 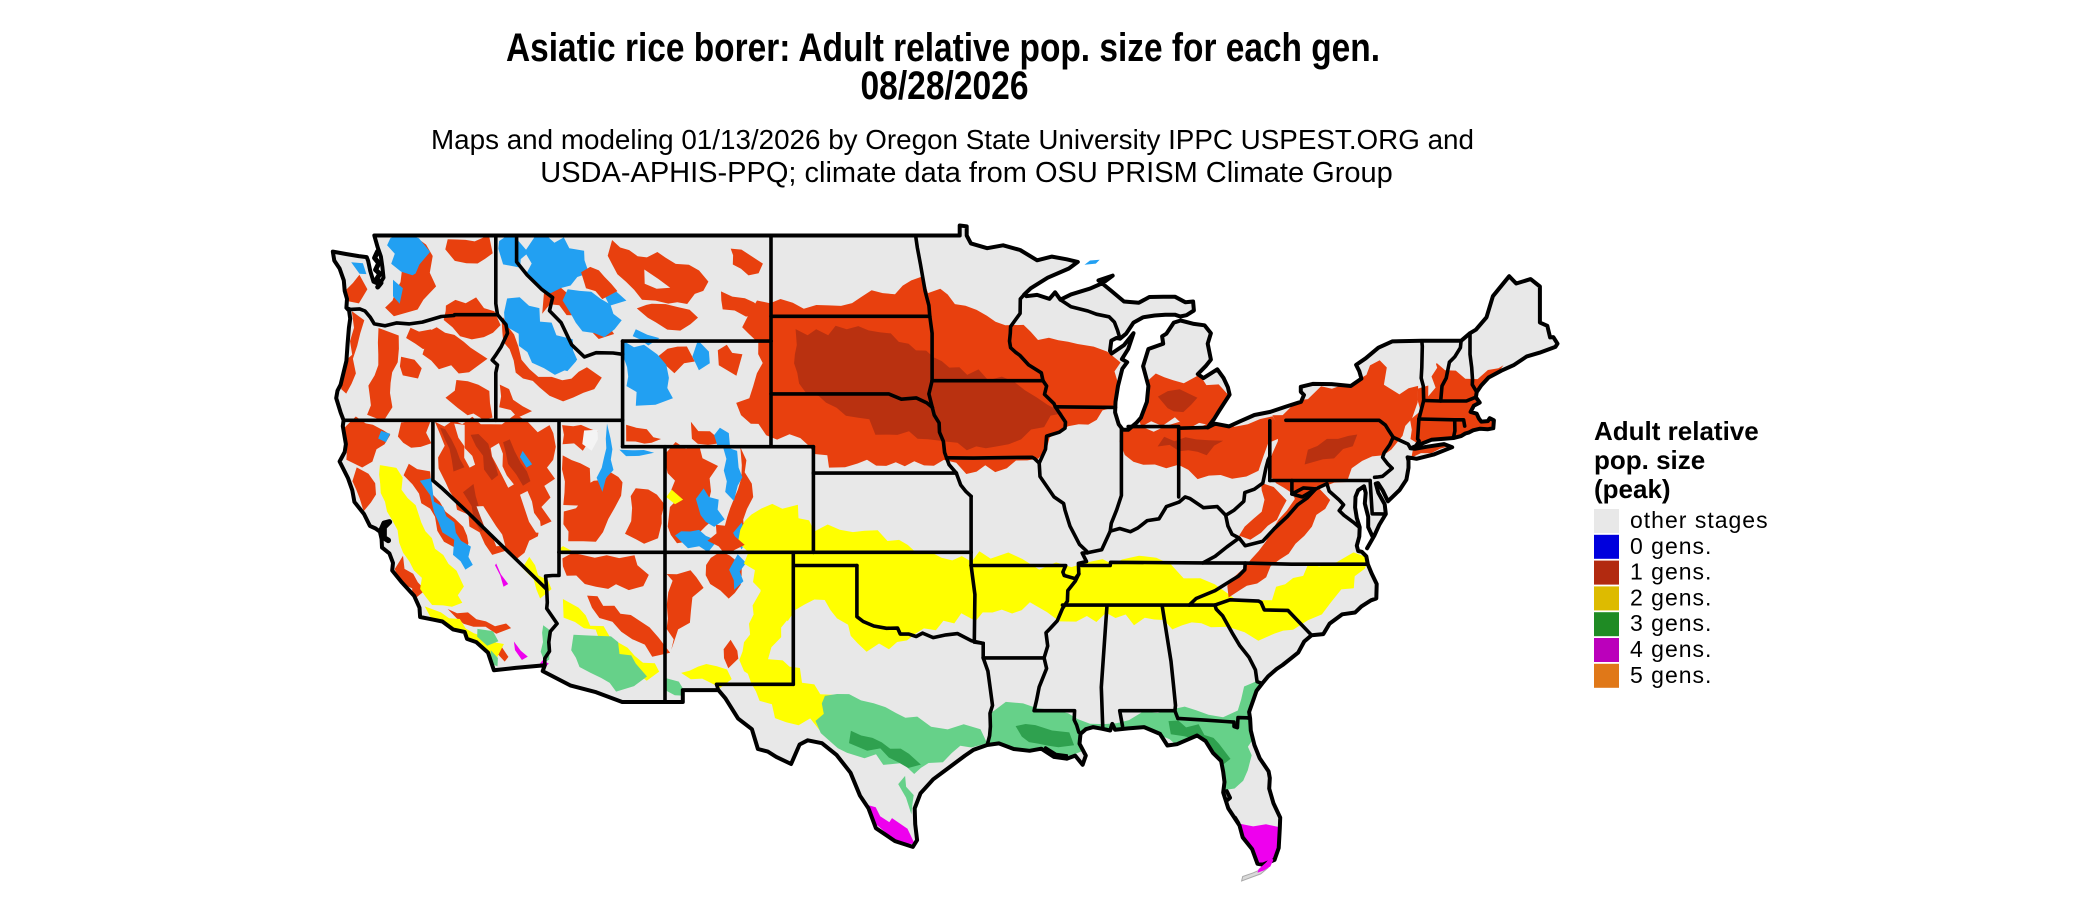 I want to click on svg-text: 08/28/2026, so click(x=945, y=86).